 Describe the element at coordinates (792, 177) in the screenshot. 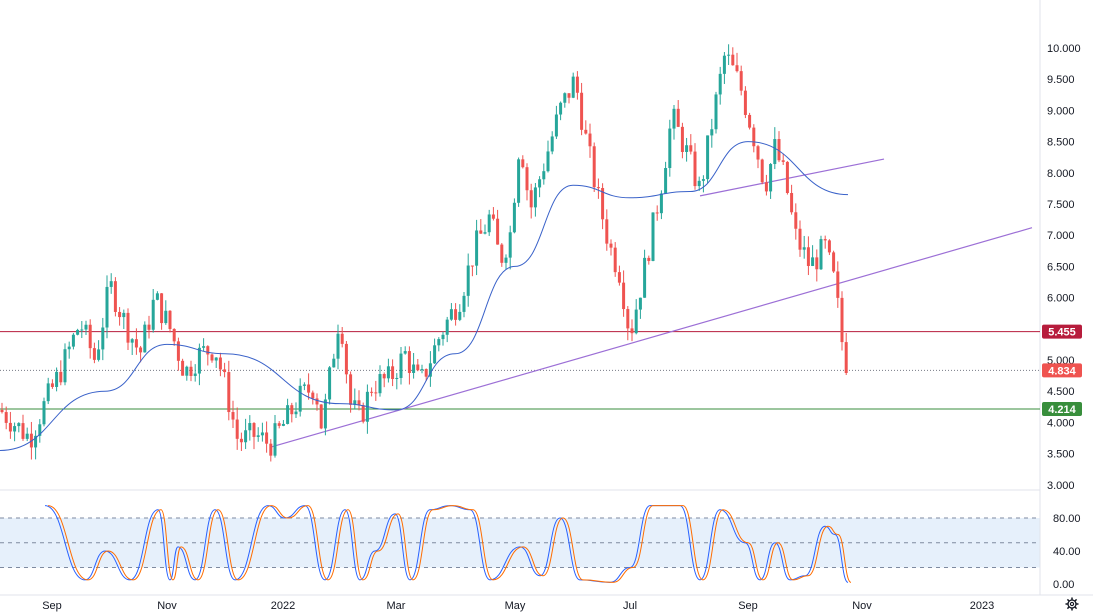

I see `upper-trendline` at that location.